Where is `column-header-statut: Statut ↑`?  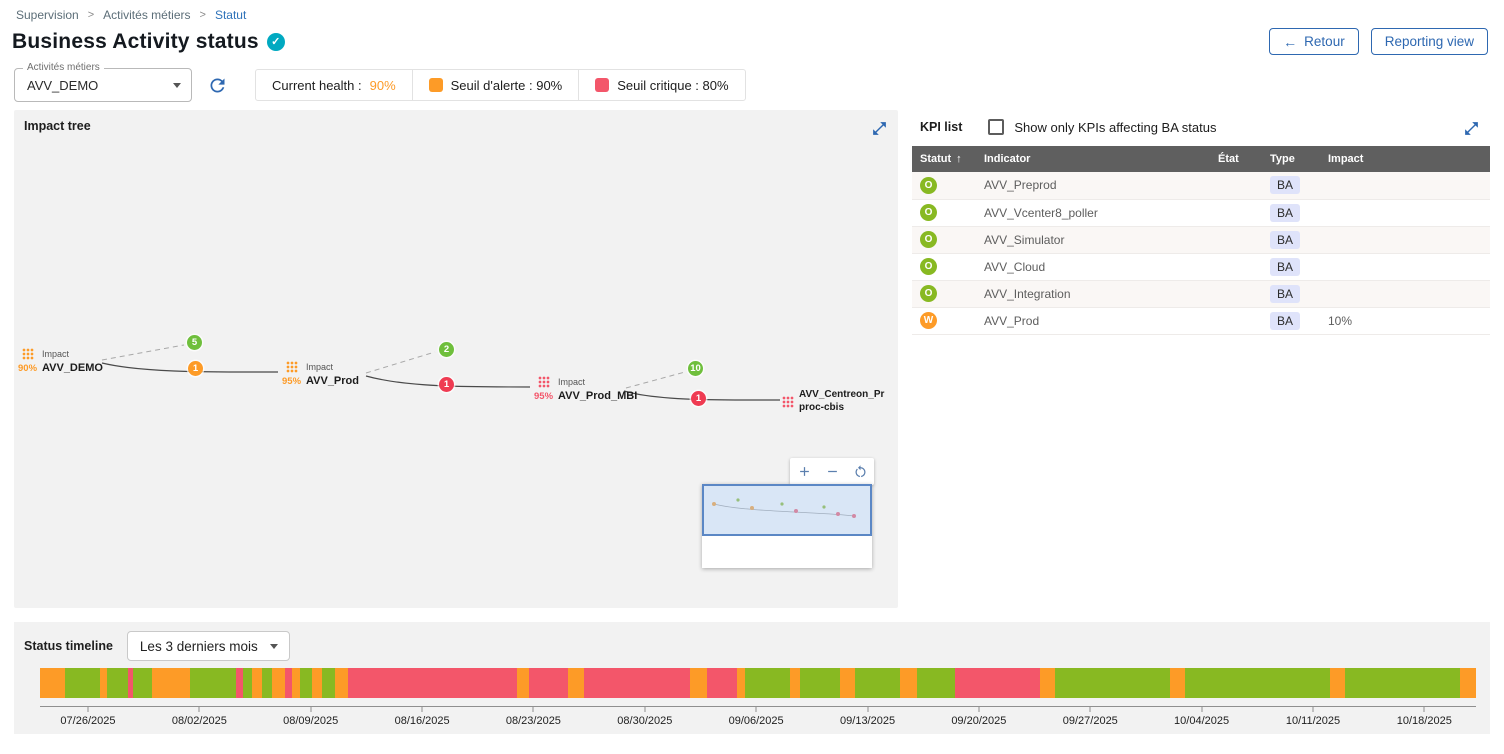
column-header-statut: Statut ↑ is located at coordinates (944, 159).